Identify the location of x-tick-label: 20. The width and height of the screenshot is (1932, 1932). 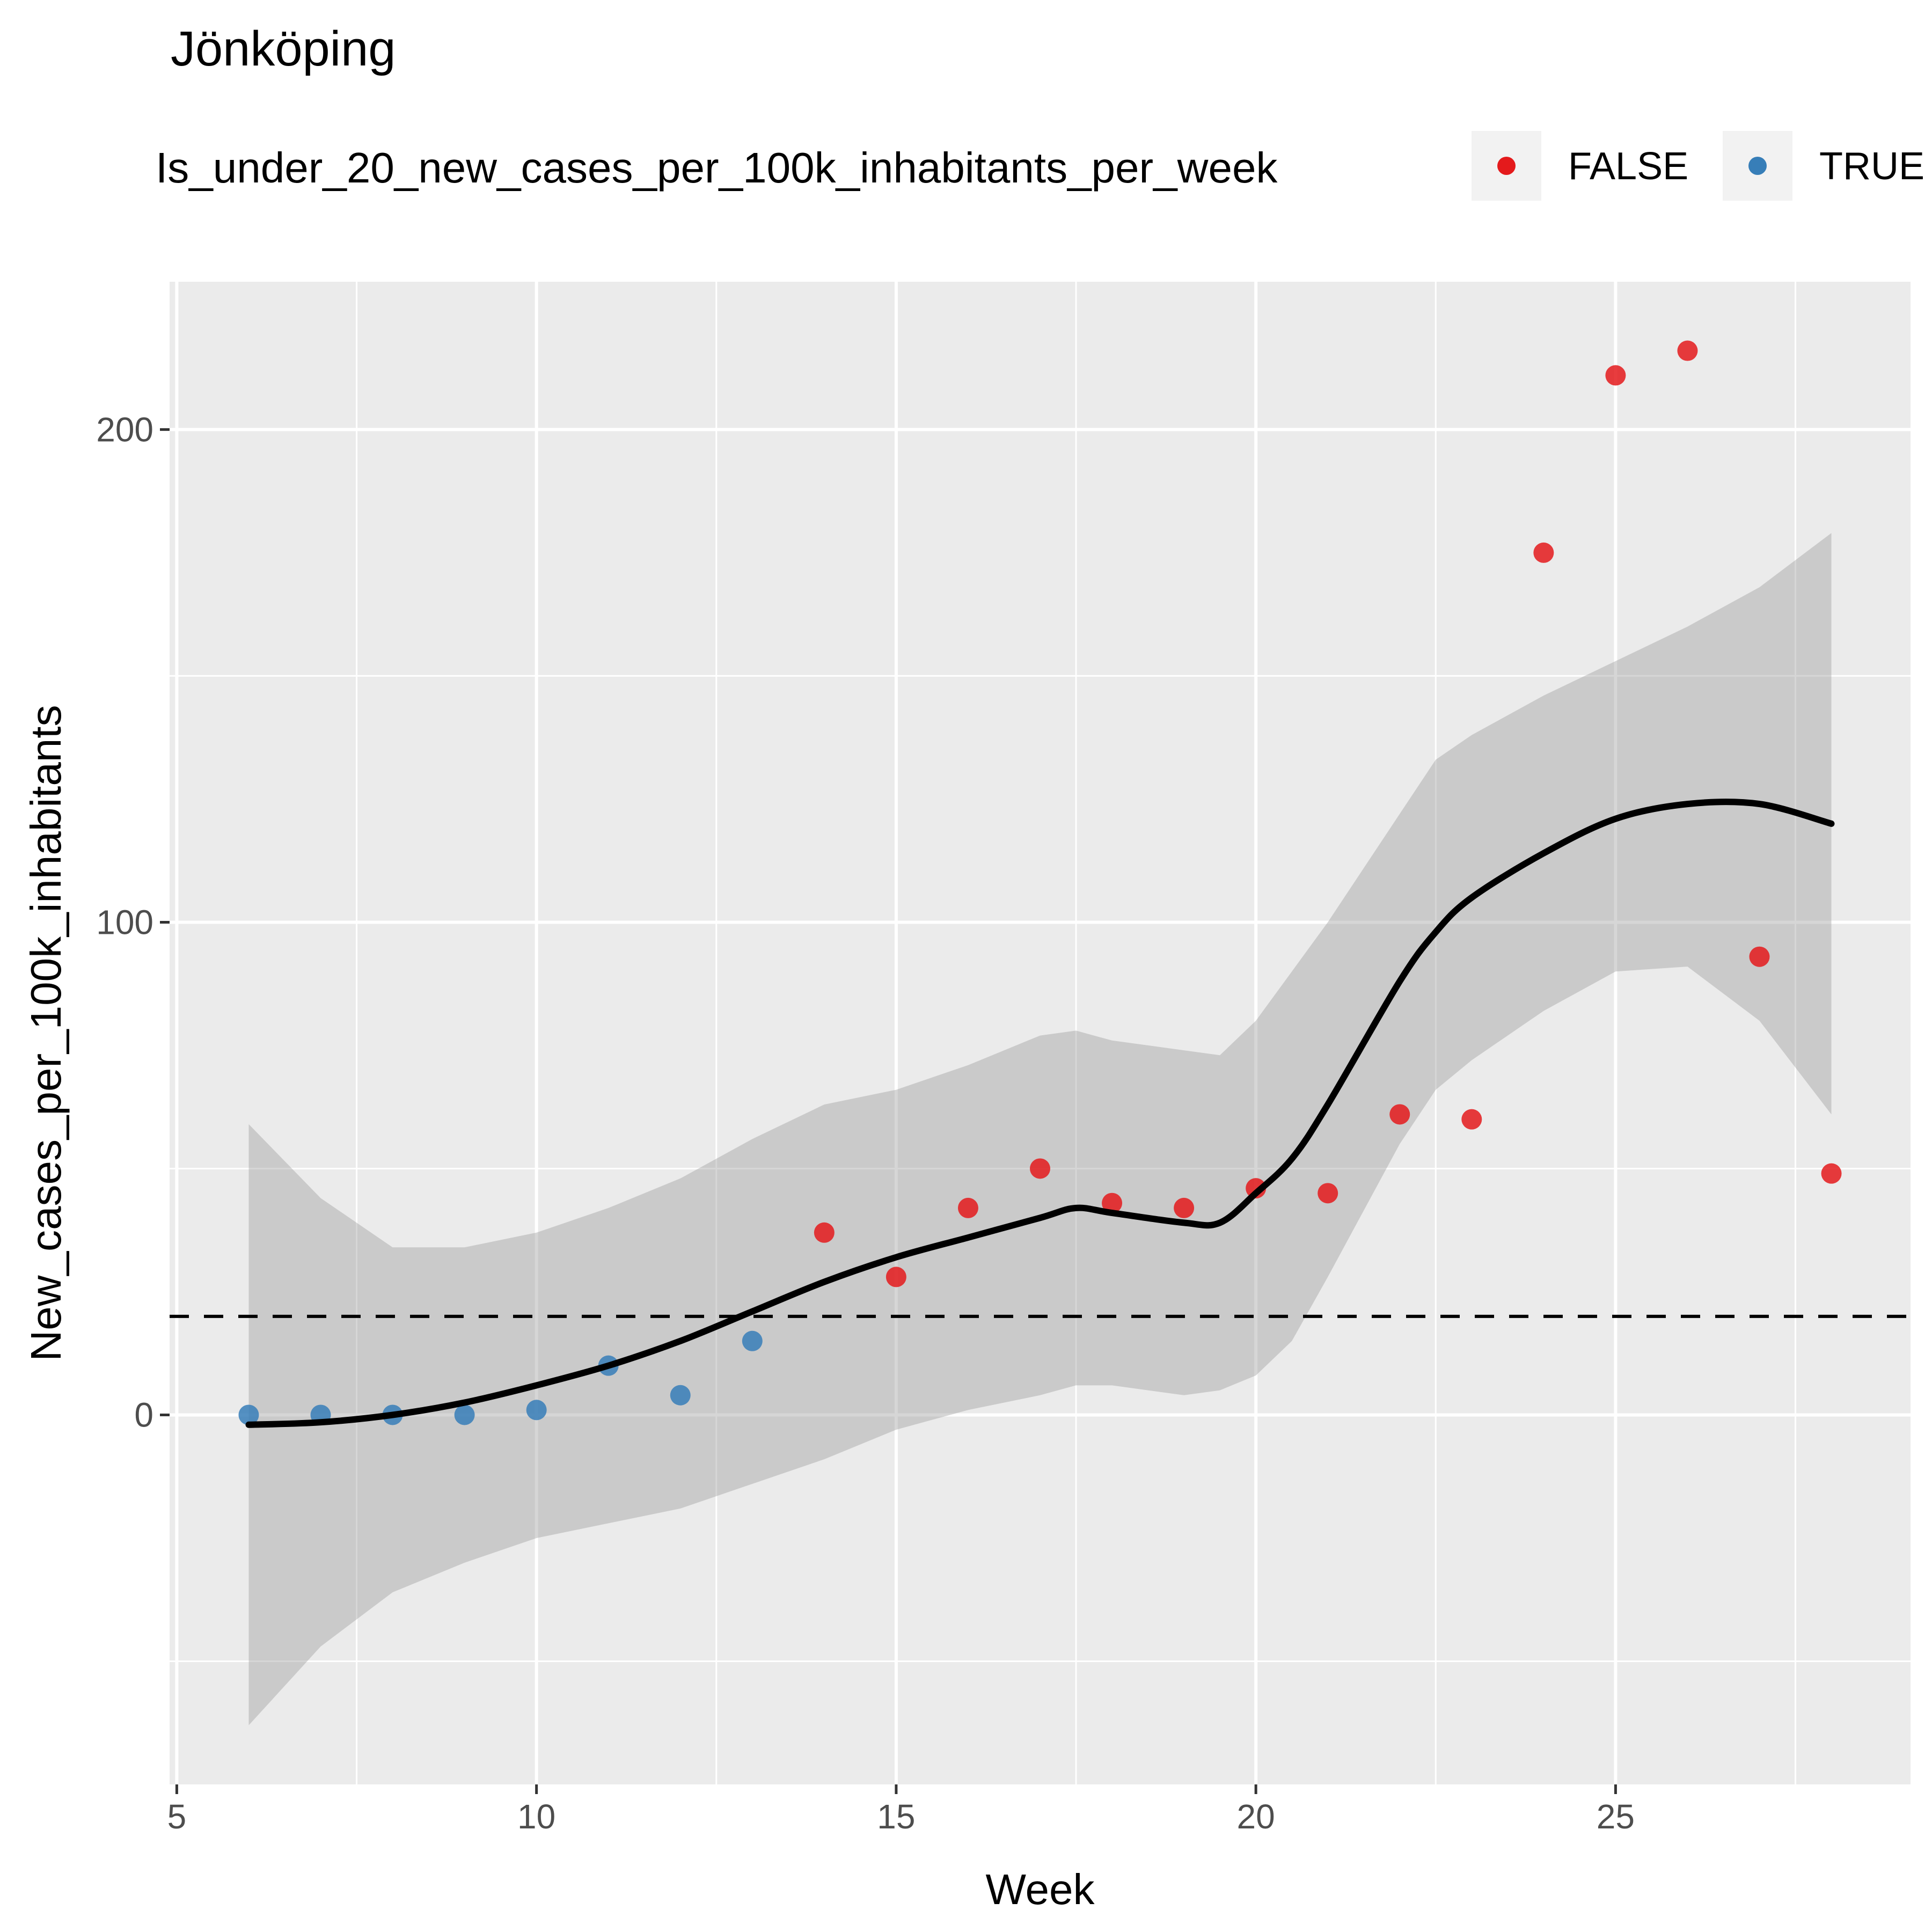
(1256, 1816).